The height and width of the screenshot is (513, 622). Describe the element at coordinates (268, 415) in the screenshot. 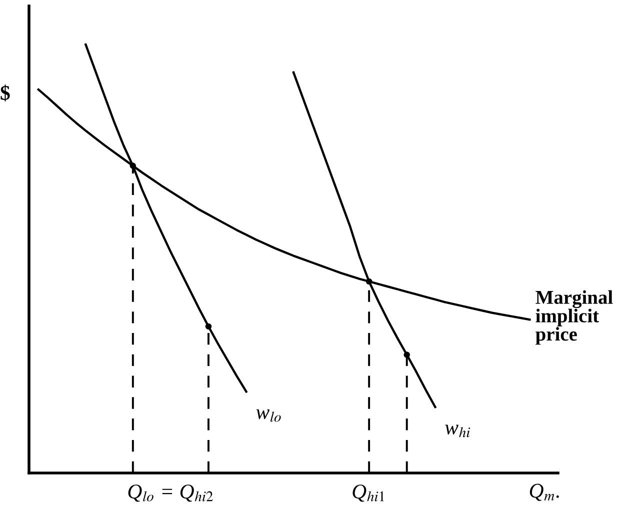

I see `series-label: w$_{lo}$` at that location.